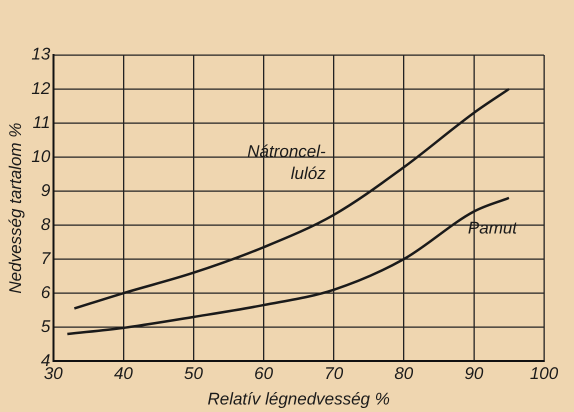 Image resolution: width=574 pixels, height=412 pixels. Describe the element at coordinates (404, 374) in the screenshot. I see `x-tick-label: 80` at that location.